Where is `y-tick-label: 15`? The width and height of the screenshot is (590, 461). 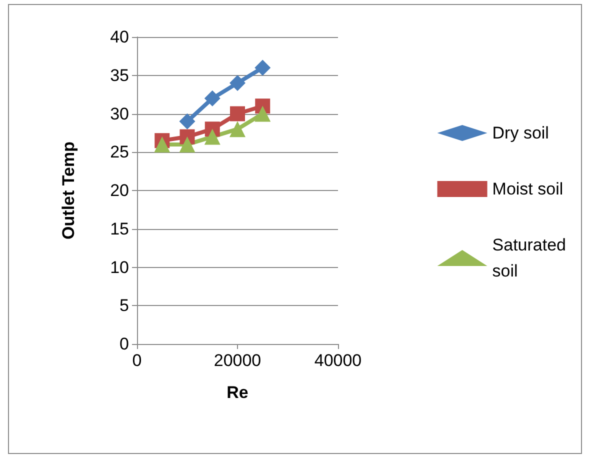
y-tick-label: 15 is located at coordinates (119, 228).